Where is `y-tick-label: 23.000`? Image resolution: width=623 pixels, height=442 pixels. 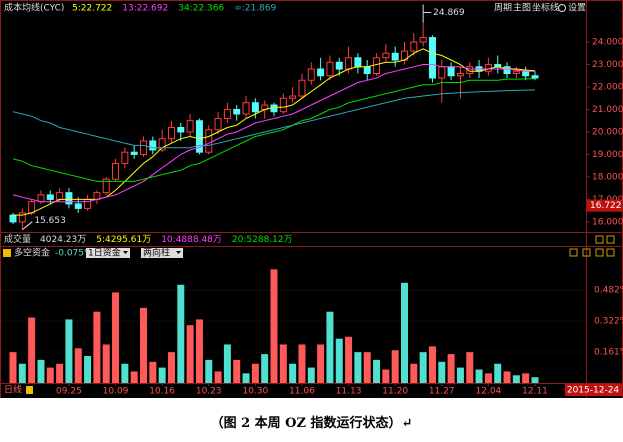
y-tick-label: 23.000 is located at coordinates (607, 65).